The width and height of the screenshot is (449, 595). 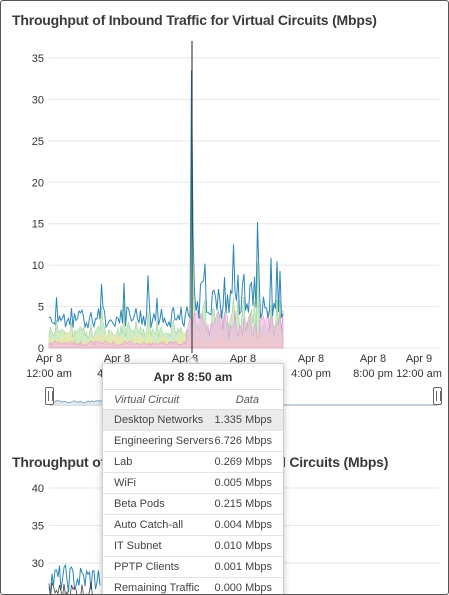 What do you see at coordinates (437, 396) in the screenshot?
I see `range-end-handle` at bounding box center [437, 396].